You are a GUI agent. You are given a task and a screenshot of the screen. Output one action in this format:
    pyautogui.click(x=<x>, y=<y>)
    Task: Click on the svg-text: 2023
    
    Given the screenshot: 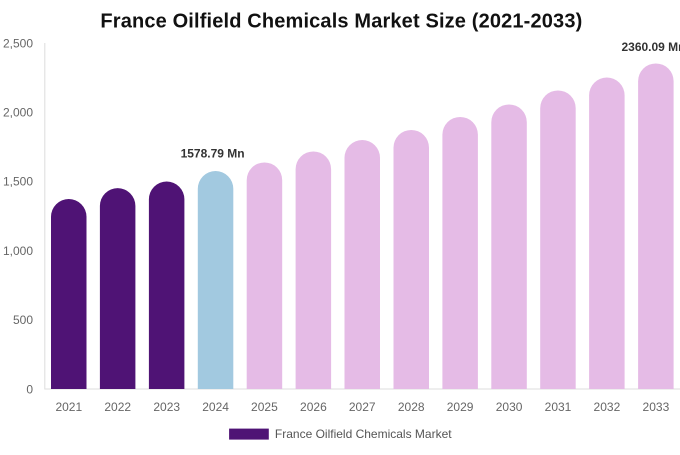 What is the action you would take?
    pyautogui.click(x=166, y=407)
    